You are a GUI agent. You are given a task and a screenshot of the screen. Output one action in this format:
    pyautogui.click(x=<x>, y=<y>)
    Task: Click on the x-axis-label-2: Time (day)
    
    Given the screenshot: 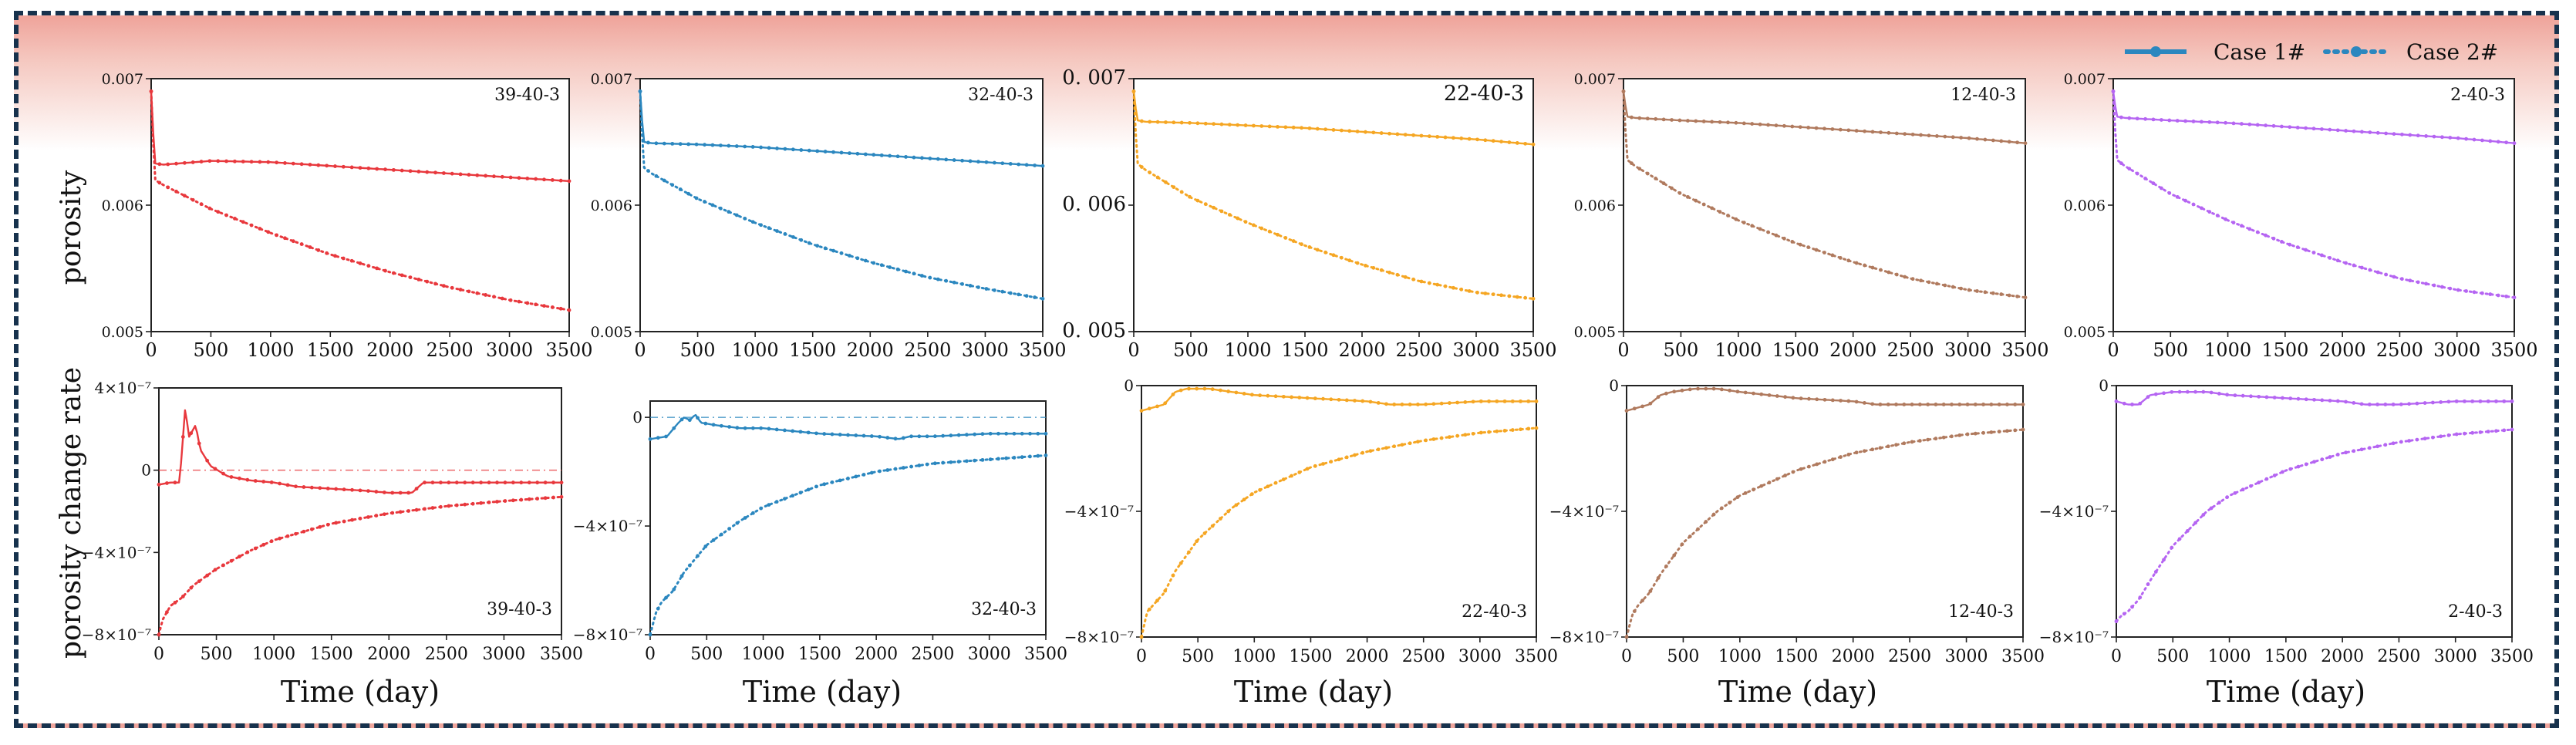 What is the action you would take?
    pyautogui.click(x=822, y=692)
    